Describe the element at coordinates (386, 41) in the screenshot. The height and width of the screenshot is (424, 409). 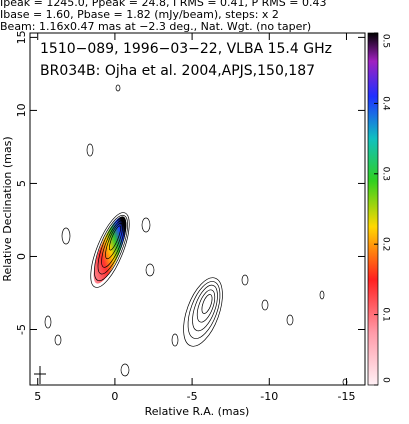
I see `colorbar-tick-label: 0.5` at that location.